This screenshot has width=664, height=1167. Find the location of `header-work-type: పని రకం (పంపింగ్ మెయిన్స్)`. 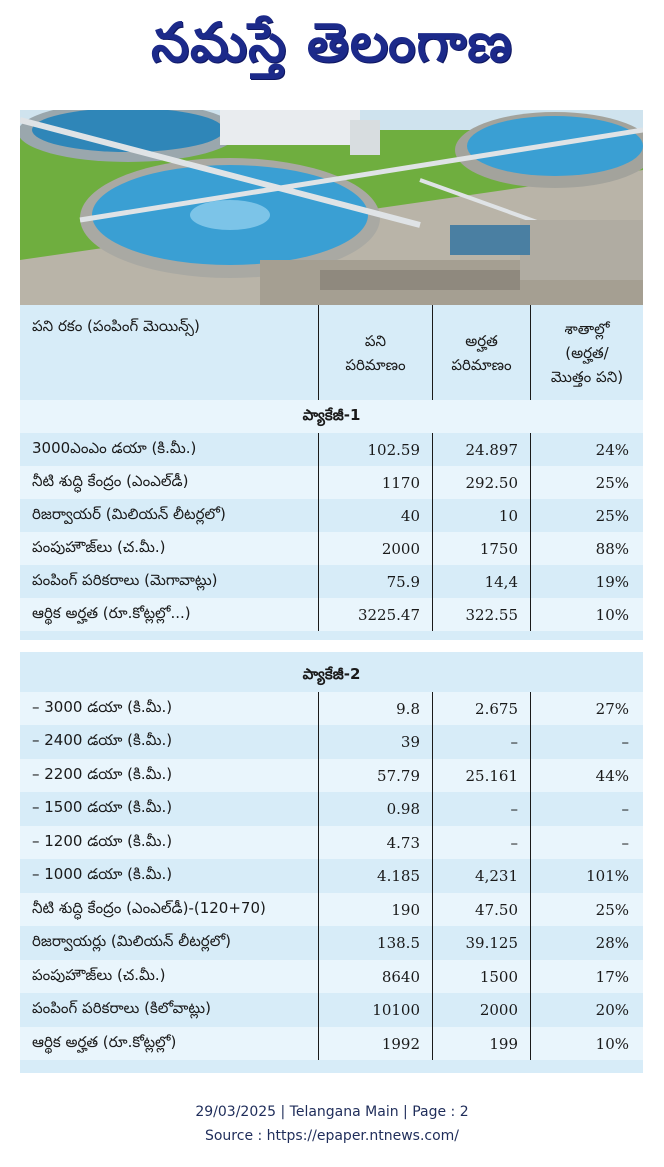

header-work-type: పని రకం (పంపింగ్ మెయిన్స్) is located at coordinates (116, 326).